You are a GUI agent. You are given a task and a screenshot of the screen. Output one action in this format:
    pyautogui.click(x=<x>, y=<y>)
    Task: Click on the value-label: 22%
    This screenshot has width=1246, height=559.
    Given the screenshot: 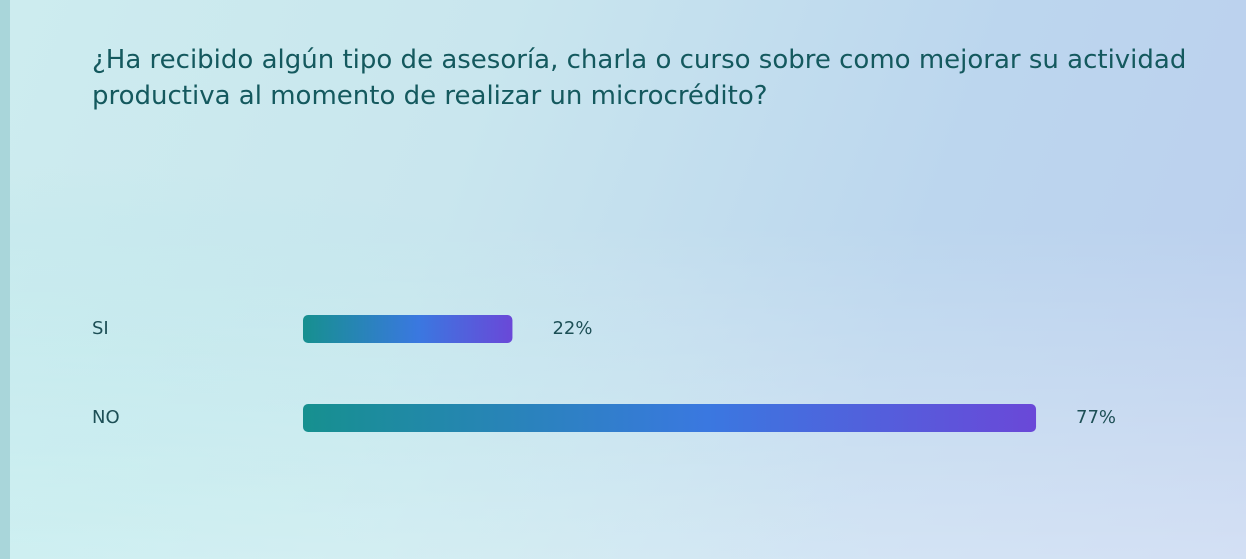 What is the action you would take?
    pyautogui.click(x=572, y=328)
    